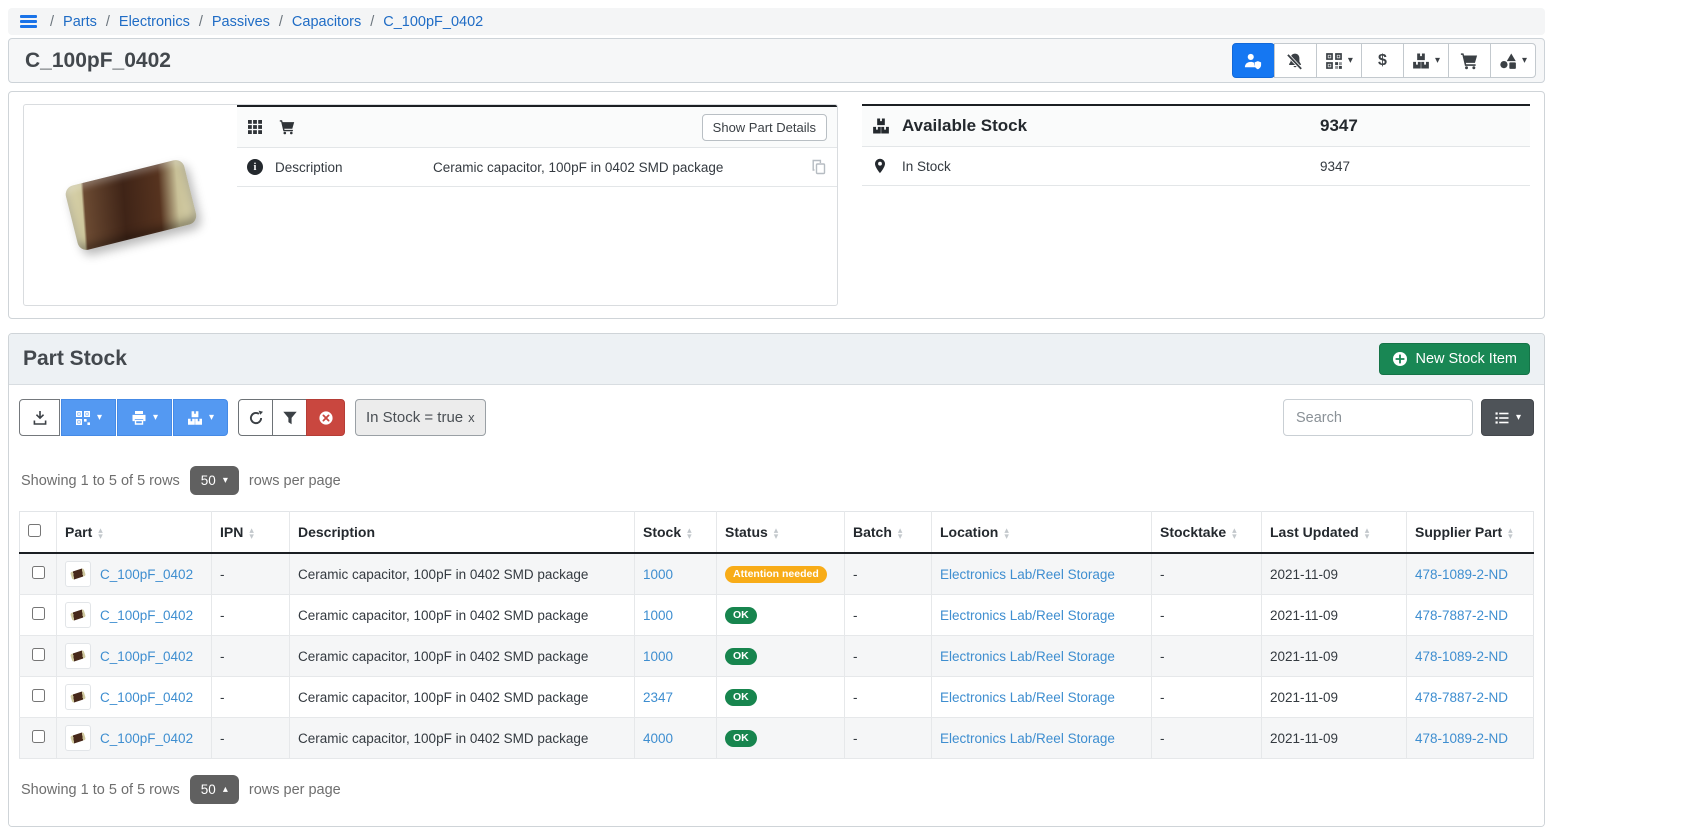 This screenshot has height=827, width=1705. What do you see at coordinates (1512, 60) in the screenshot?
I see `part-actions-button: ▾` at bounding box center [1512, 60].